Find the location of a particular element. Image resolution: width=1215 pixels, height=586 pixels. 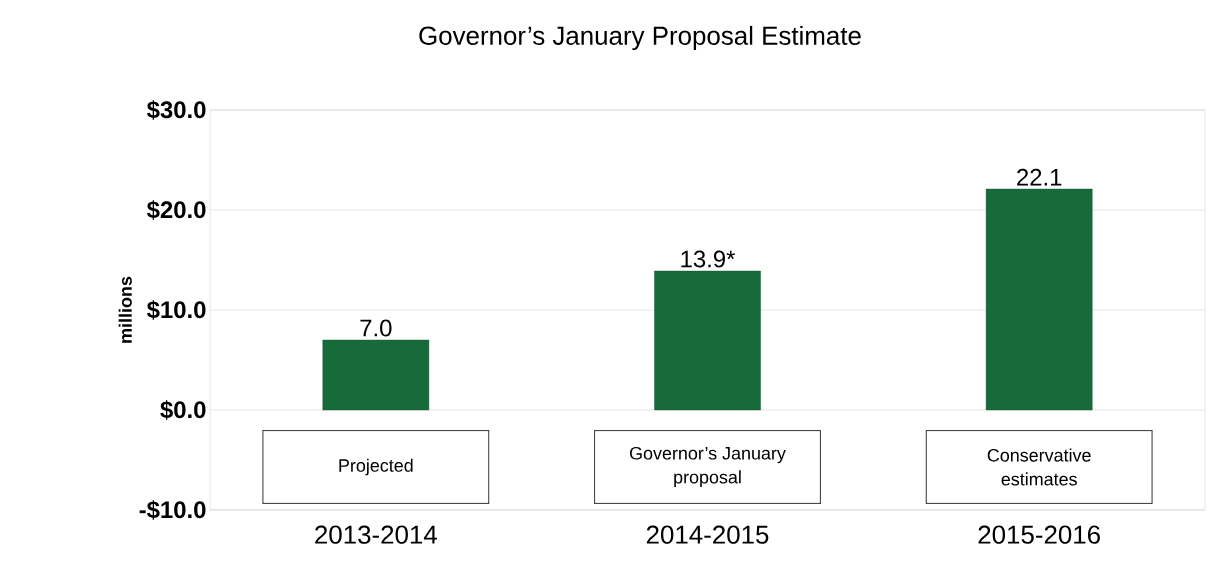

annotation: Conservative estimates is located at coordinates (1039, 467).